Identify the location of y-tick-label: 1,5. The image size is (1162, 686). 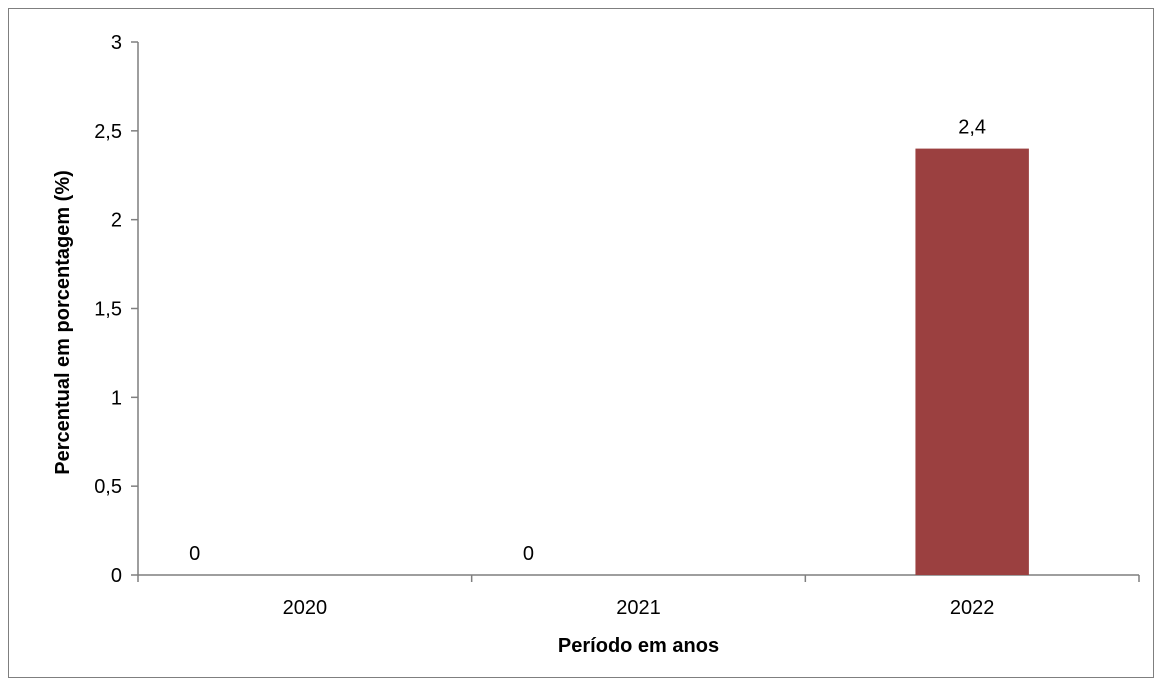
(108, 310).